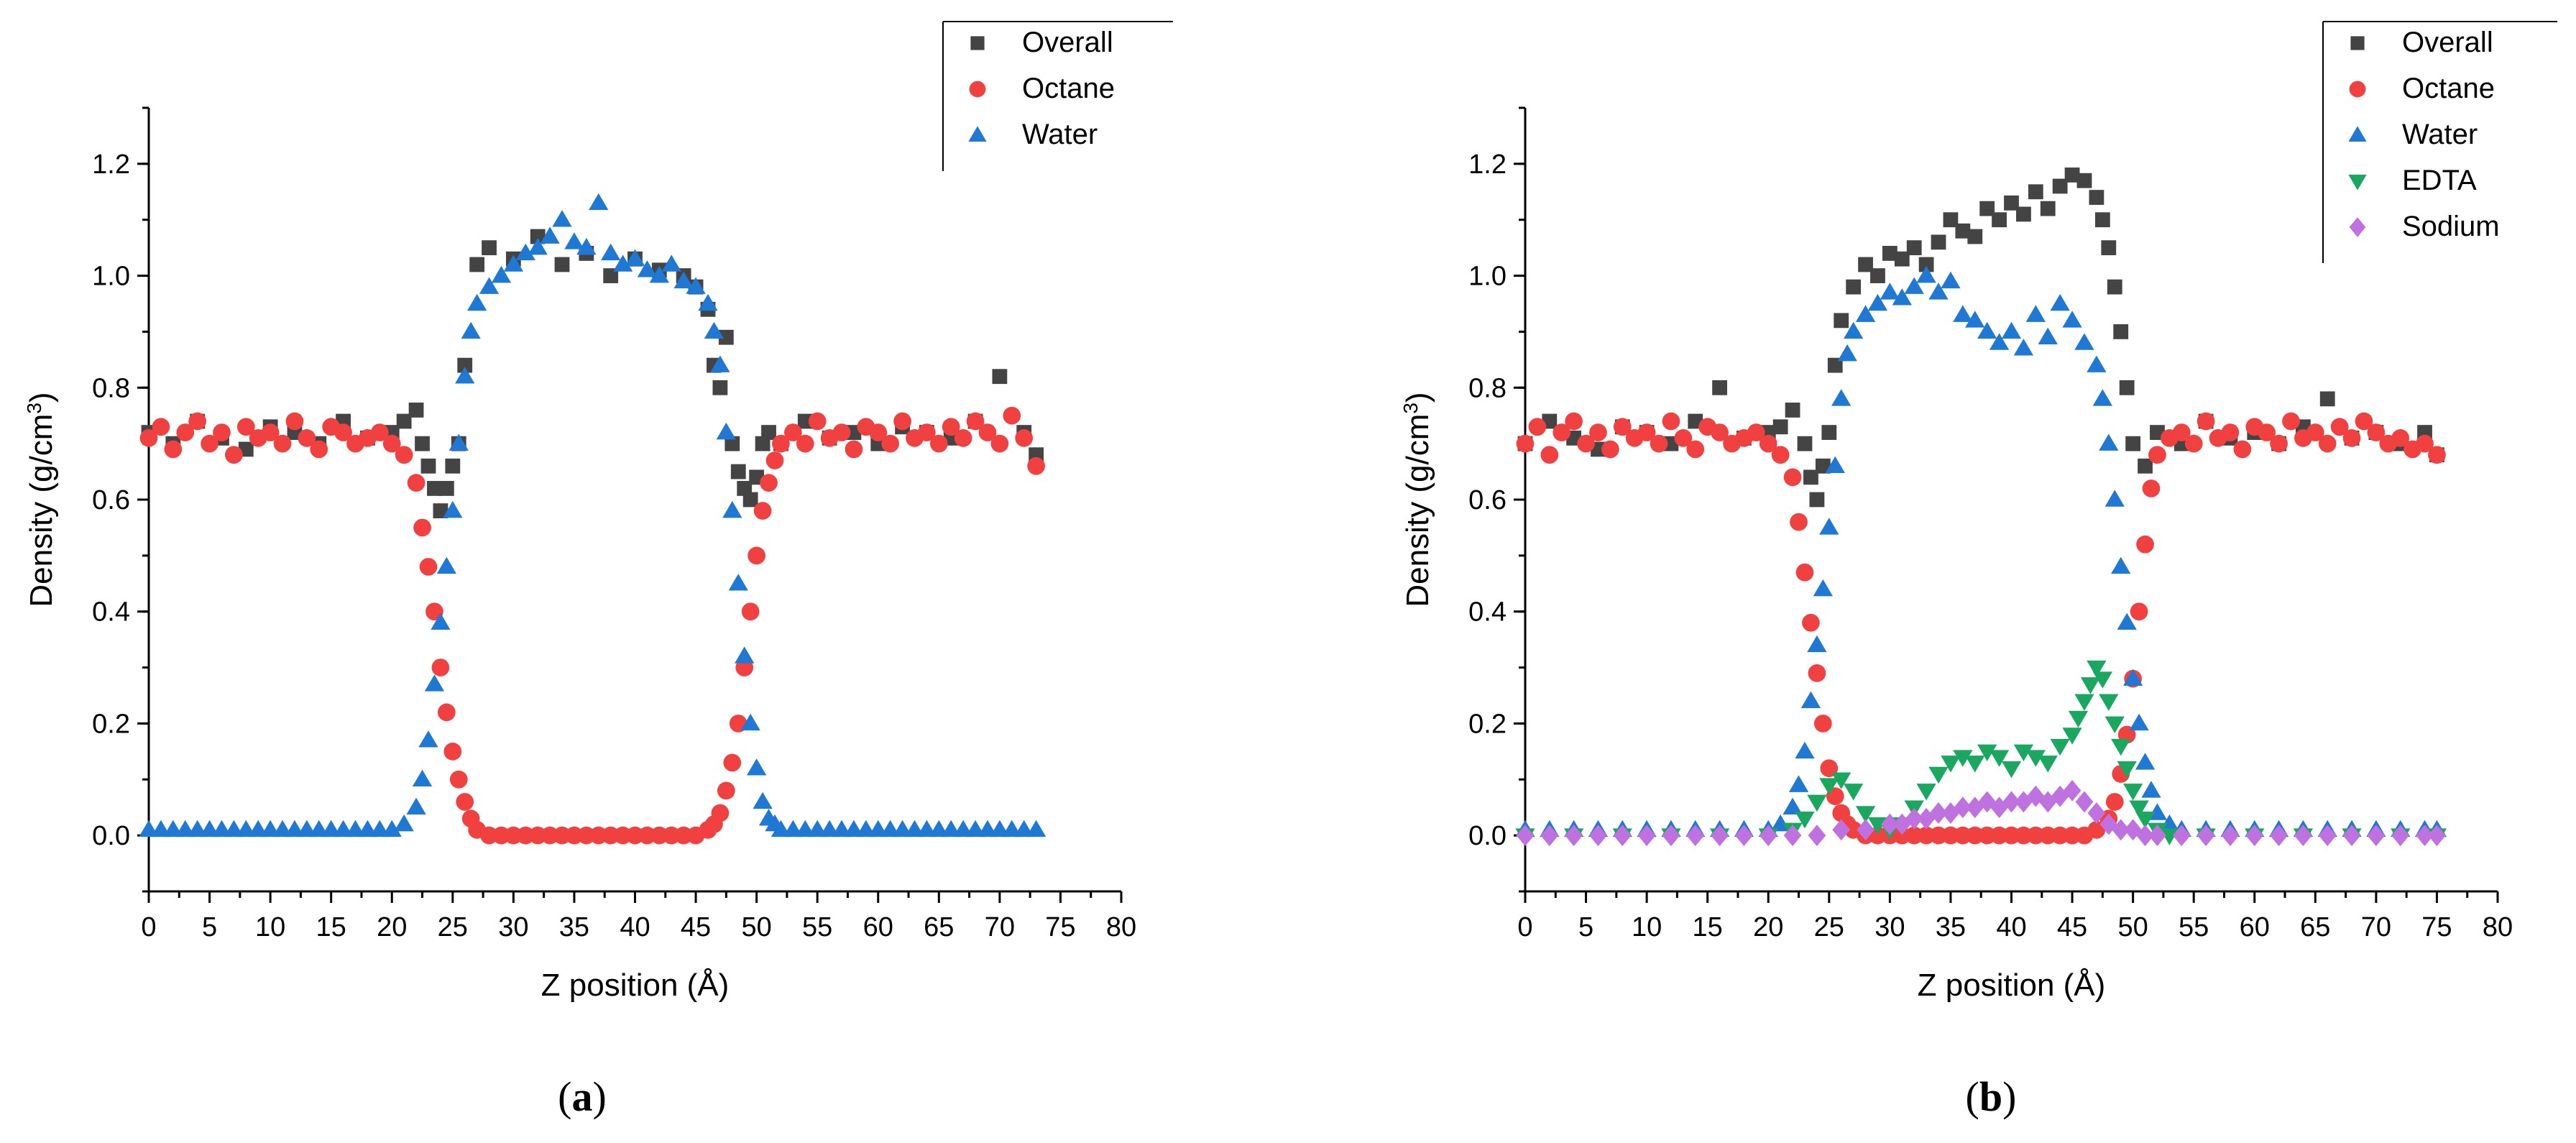 This screenshot has height=1143, width=2576. I want to click on x-tick-label: 30, so click(1889, 927).